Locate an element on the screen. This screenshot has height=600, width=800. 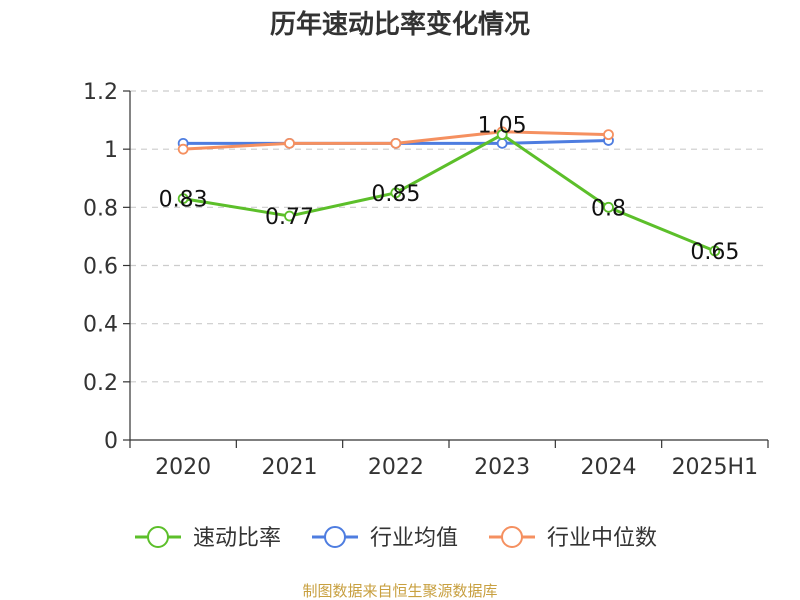
data-label: 0.83 is located at coordinates (183, 200).